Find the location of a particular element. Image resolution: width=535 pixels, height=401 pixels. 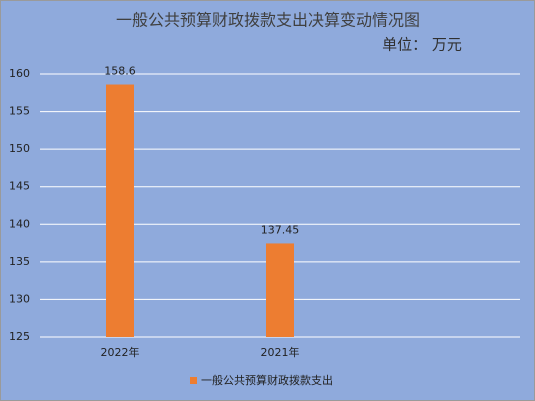

y-tick-label: 135 is located at coordinates (19, 261).